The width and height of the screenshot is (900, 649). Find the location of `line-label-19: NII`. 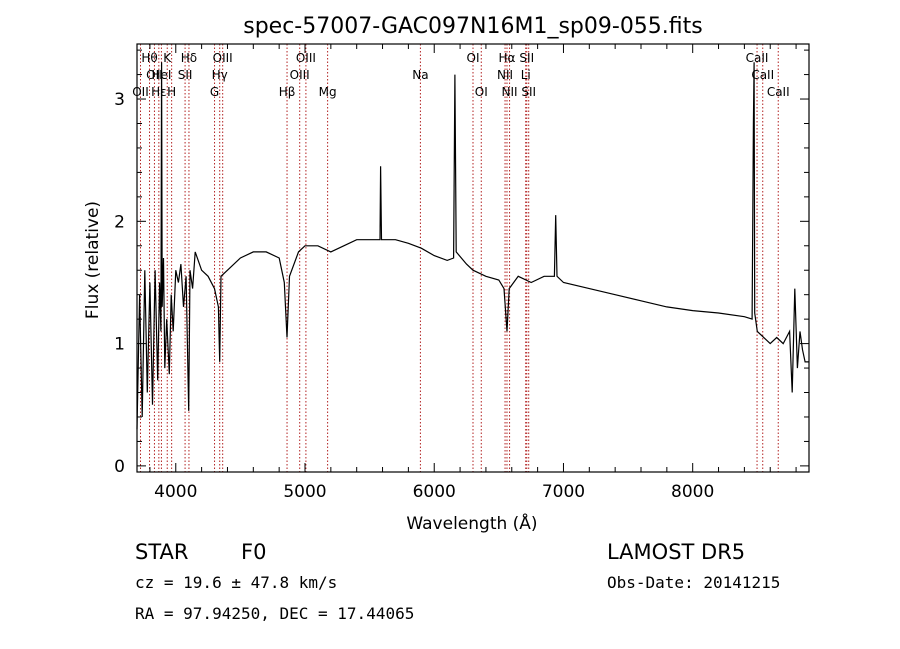

line-label-19: NII is located at coordinates (505, 75).